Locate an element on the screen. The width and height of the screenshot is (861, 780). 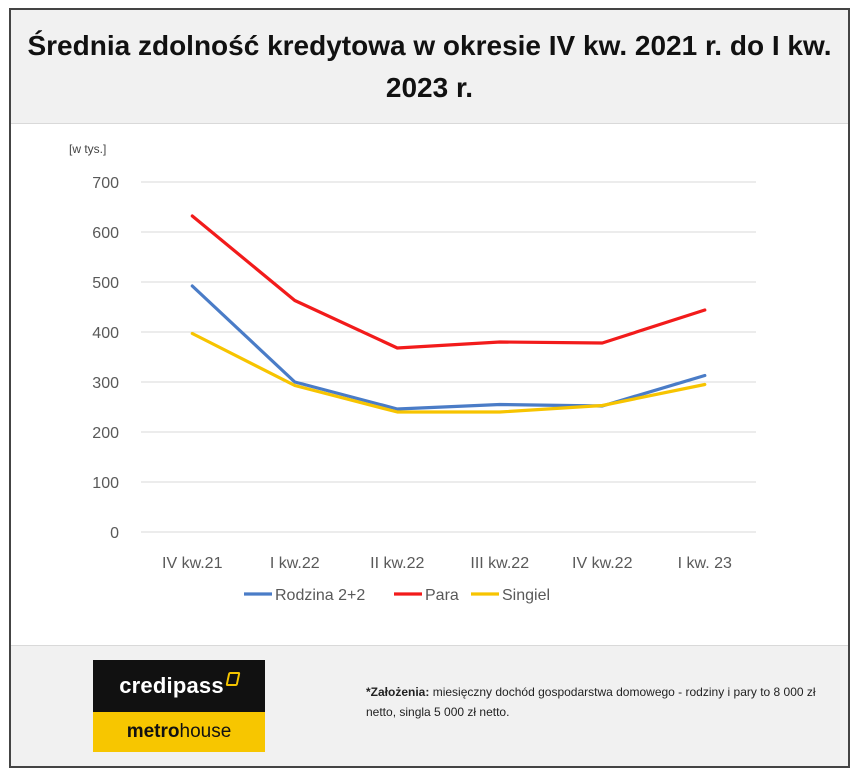
x-tick-label: IV kw.22 is located at coordinates (602, 563).